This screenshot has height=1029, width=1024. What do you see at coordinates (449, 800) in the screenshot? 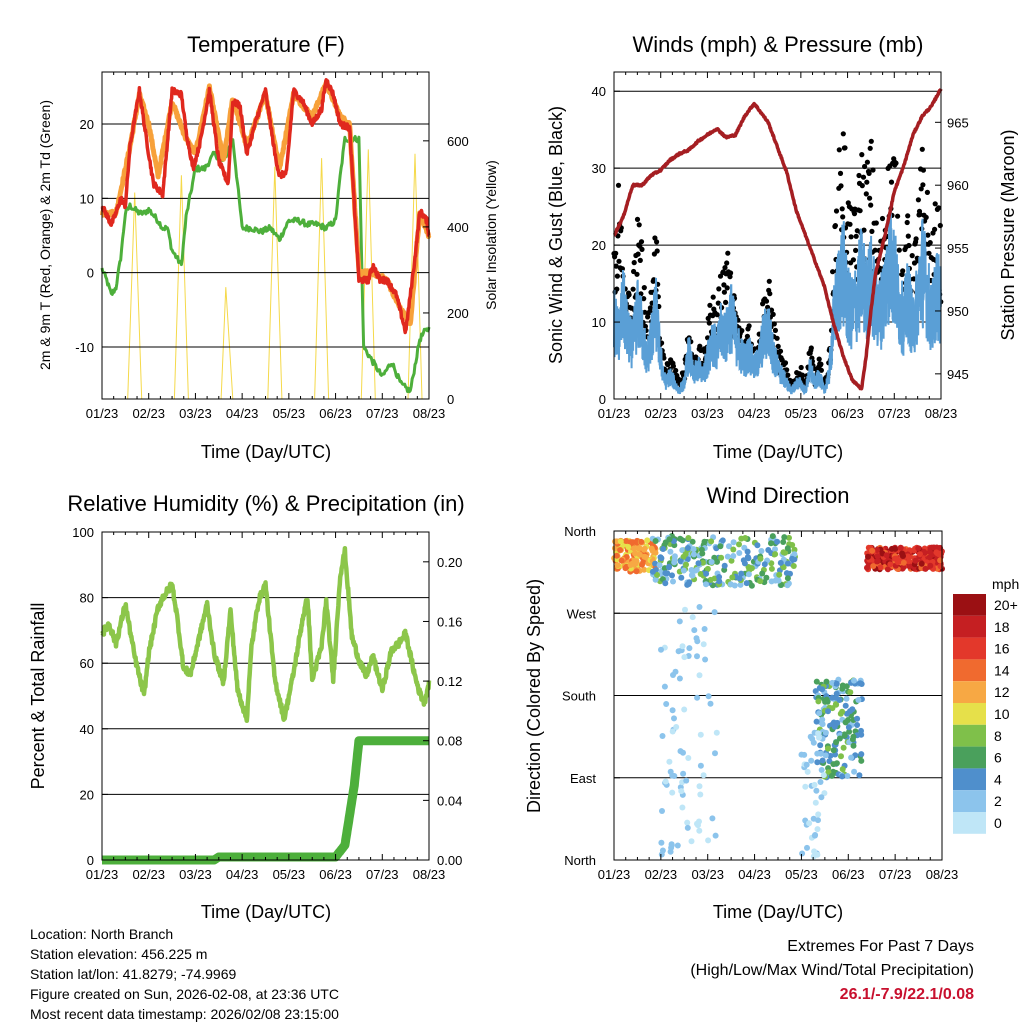
I see `y2-tick-label: 0.04` at bounding box center [449, 800].